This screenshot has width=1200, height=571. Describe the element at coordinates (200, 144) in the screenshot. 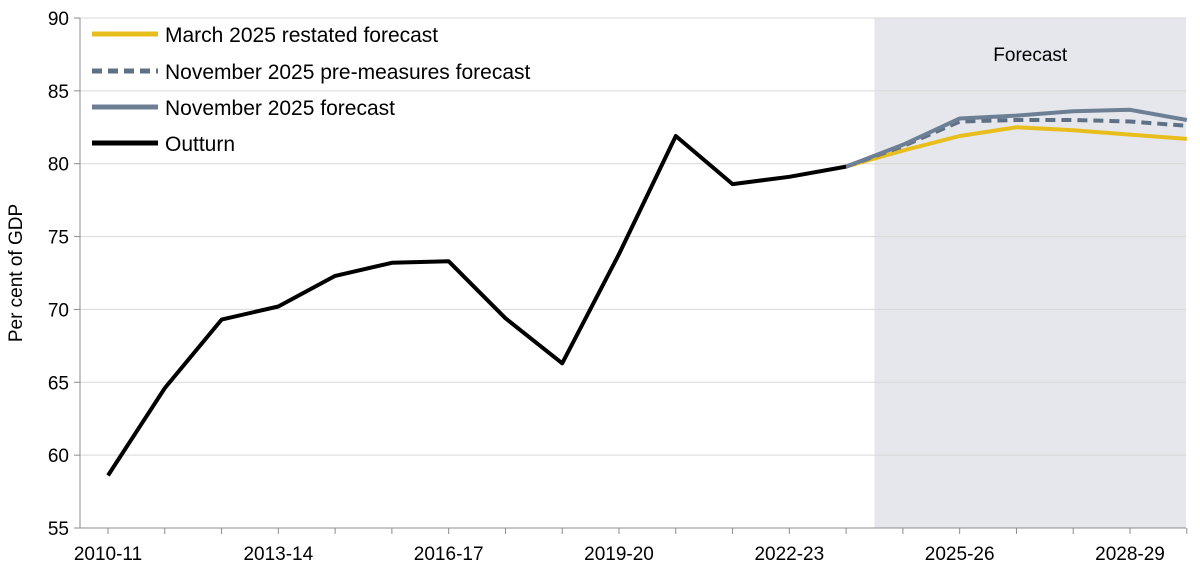

I see `legend-label-outturn: Outturn` at that location.